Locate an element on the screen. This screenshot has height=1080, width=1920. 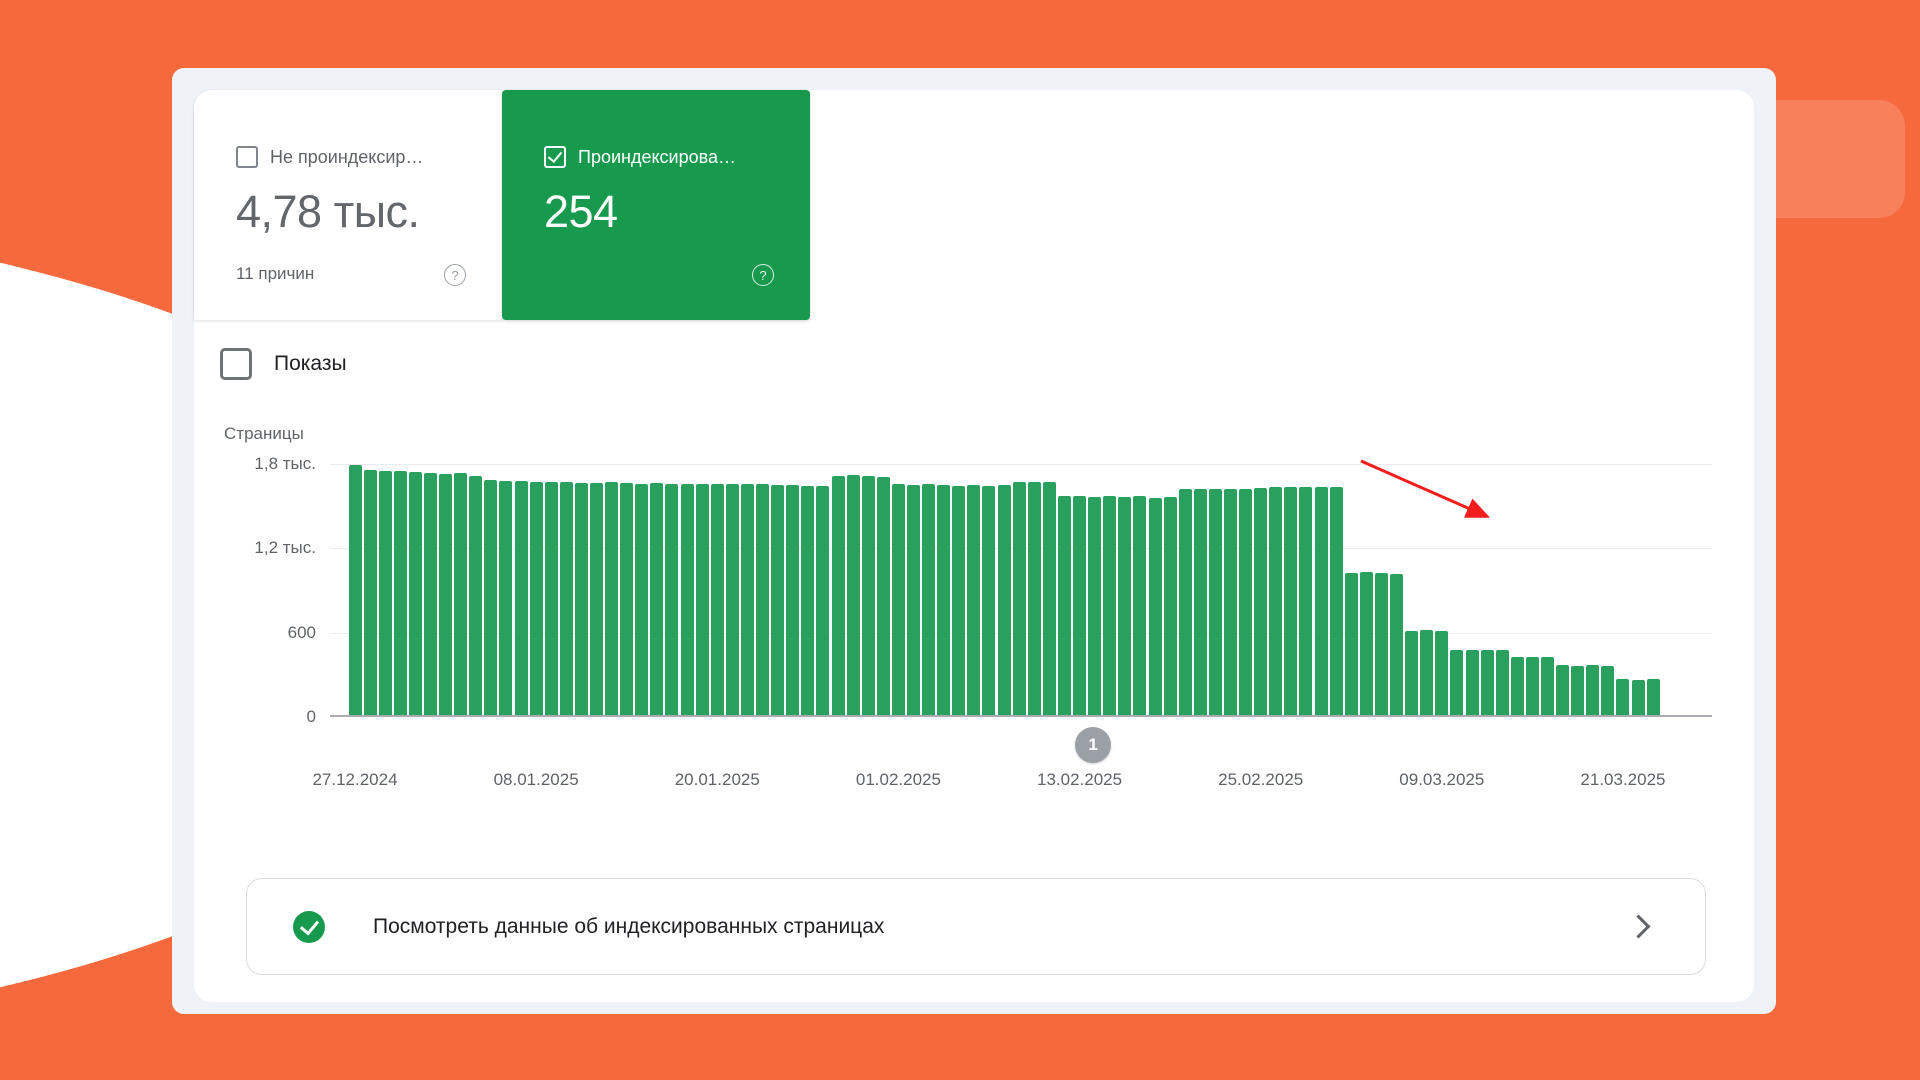
metric-card-indexed: Проиндексирова… 254 ? is located at coordinates (656, 205).